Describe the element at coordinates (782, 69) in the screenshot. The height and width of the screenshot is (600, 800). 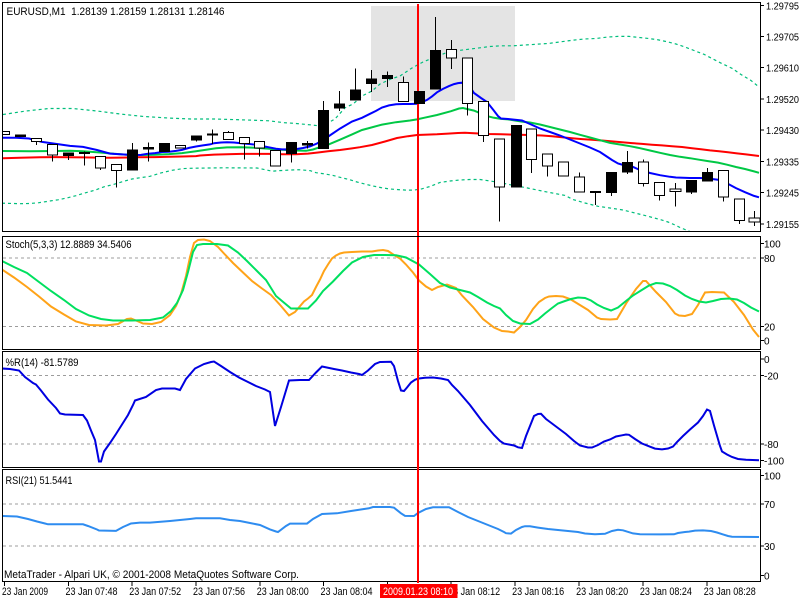
I see `svg-text: 1.29610` at that location.